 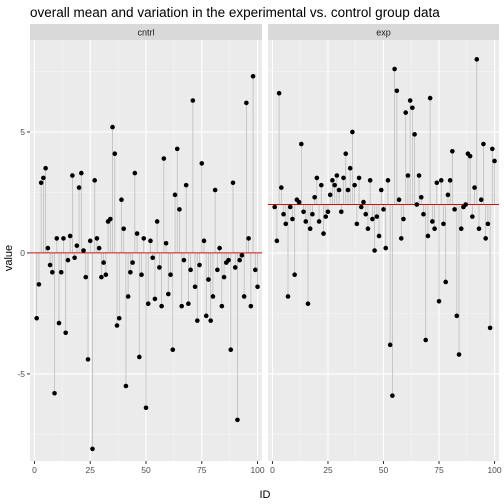 I want to click on strip-label-cntrl: cntrl, so click(x=145, y=33).